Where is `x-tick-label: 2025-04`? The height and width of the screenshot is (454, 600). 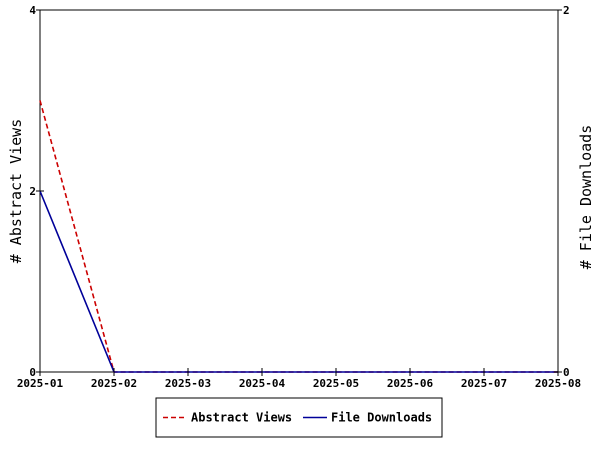
x-tick-label: 2025-04 is located at coordinates (262, 383).